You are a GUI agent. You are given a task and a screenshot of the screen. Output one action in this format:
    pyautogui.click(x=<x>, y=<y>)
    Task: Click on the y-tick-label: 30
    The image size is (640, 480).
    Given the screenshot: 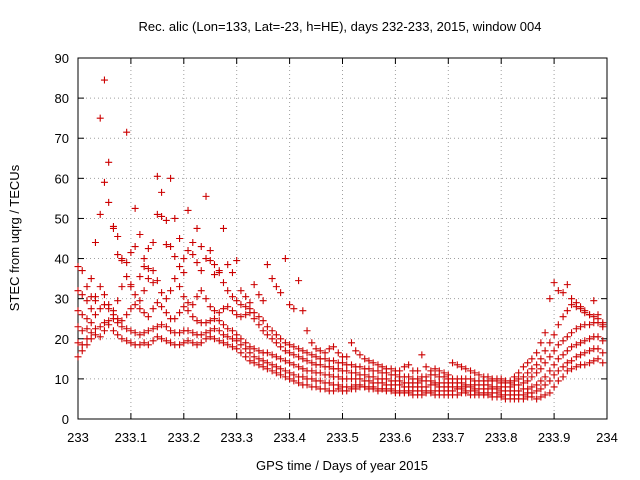 What is the action you would take?
    pyautogui.click(x=62, y=299)
    